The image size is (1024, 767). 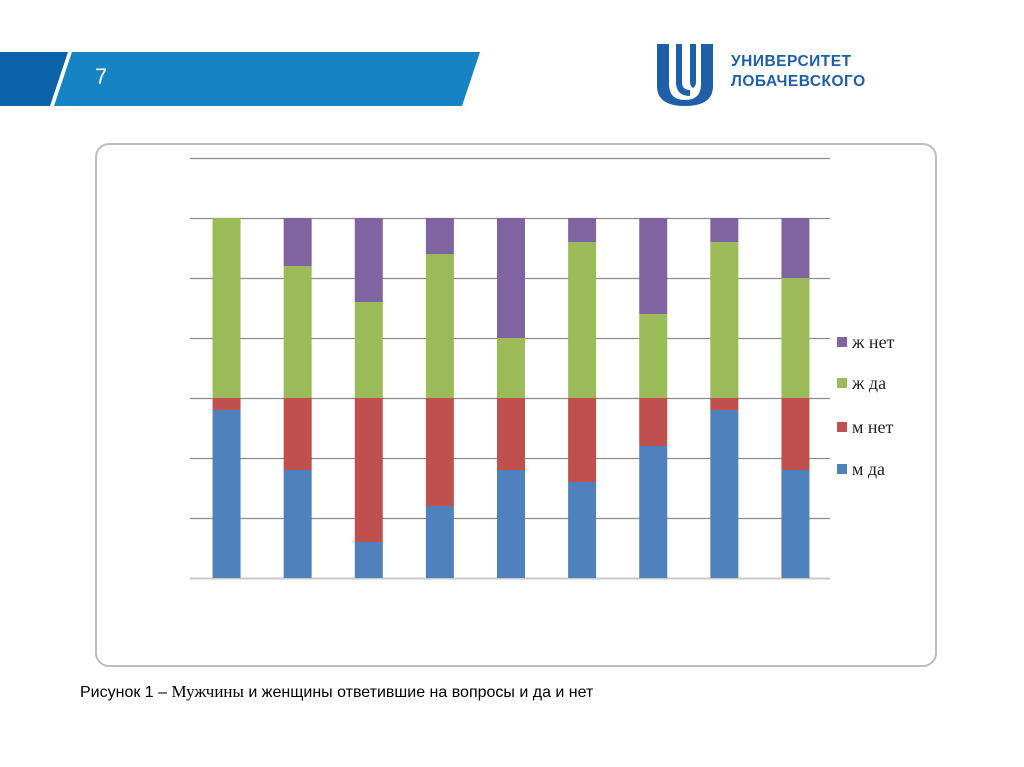 I want to click on banner-main-segment, so click(x=267, y=79).